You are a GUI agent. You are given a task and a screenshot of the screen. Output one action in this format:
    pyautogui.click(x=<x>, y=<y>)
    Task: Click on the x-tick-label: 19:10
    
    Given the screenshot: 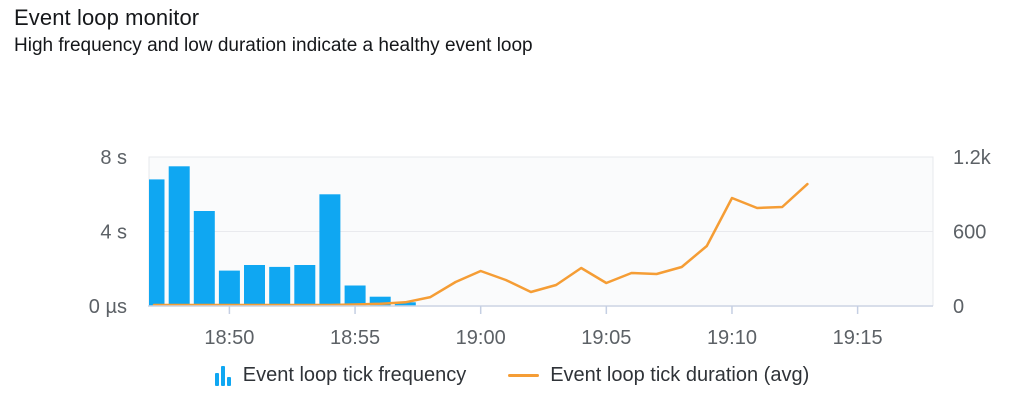 What is the action you would take?
    pyautogui.click(x=732, y=338)
    